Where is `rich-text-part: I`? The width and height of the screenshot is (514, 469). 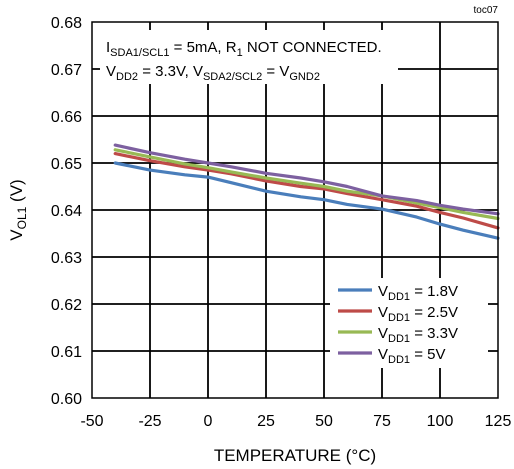 rich-text-part: I is located at coordinates (108, 47).